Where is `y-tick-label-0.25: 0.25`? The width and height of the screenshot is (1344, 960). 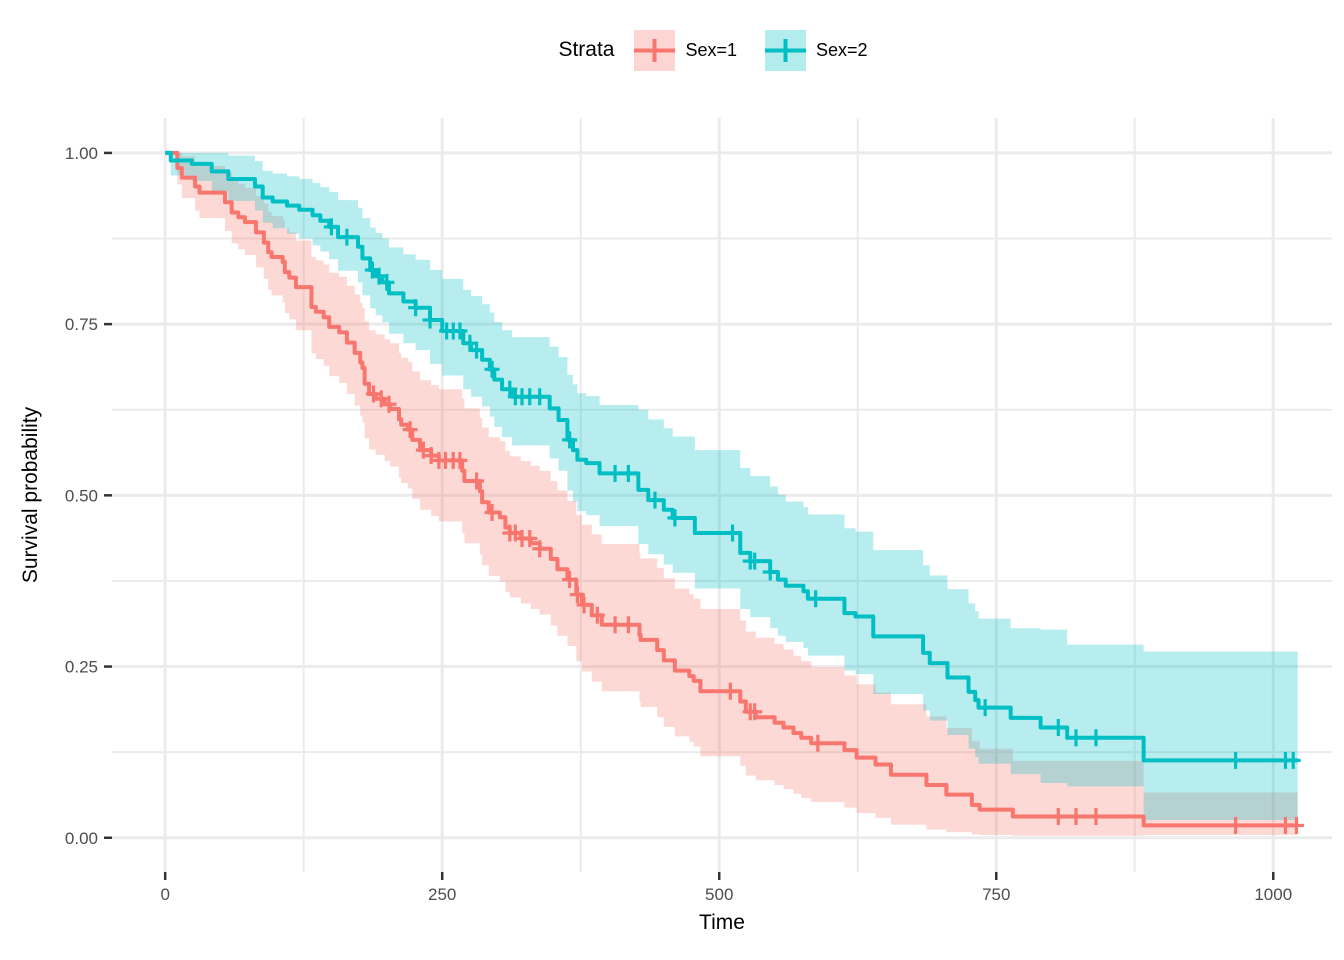 y-tick-label-0.25: 0.25 is located at coordinates (81, 667).